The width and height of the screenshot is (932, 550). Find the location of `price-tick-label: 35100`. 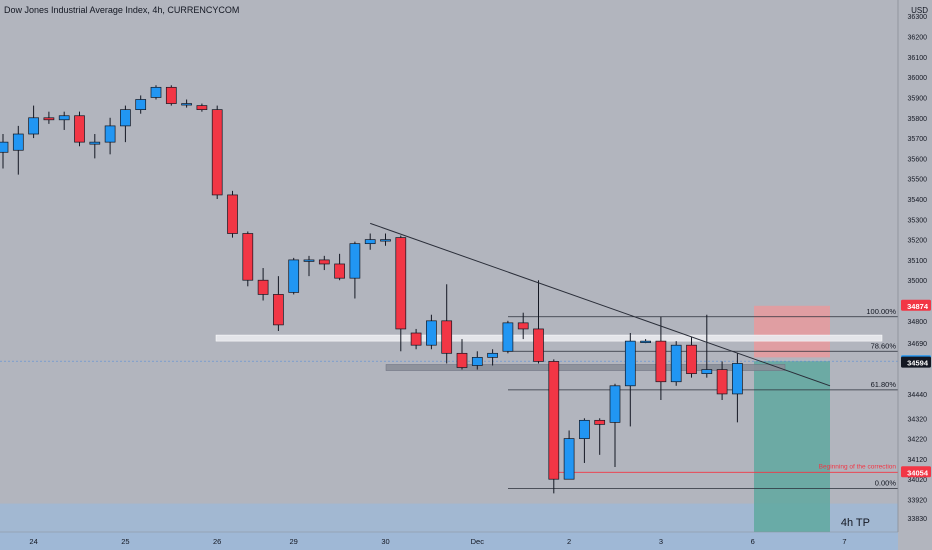

price-tick-label: 35100 is located at coordinates (918, 261).